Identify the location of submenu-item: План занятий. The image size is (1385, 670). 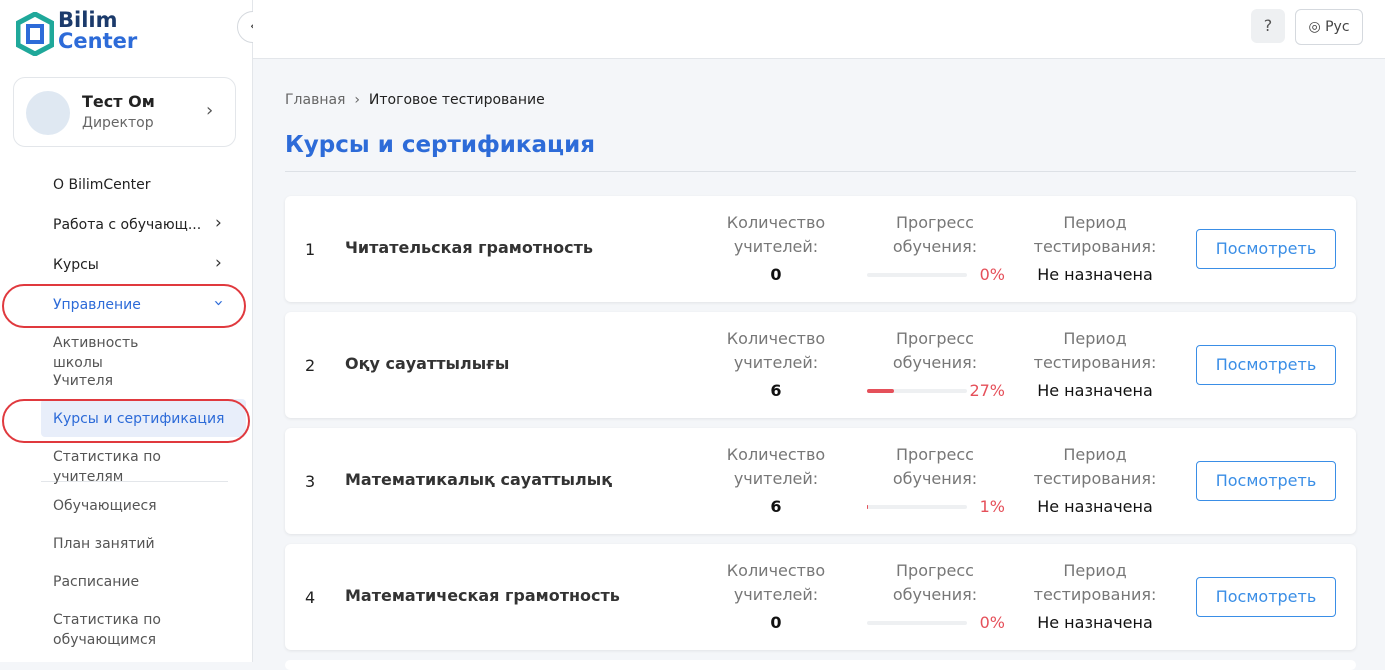
(104, 544).